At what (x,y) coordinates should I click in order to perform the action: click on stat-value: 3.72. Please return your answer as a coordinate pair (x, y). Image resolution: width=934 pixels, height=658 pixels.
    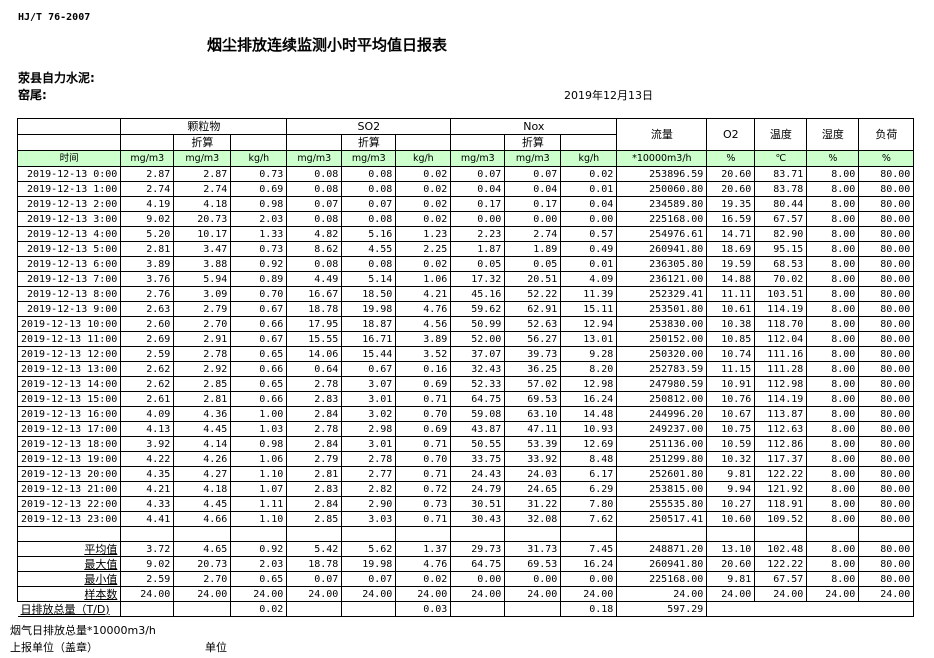
    Looking at the image, I should click on (147, 549).